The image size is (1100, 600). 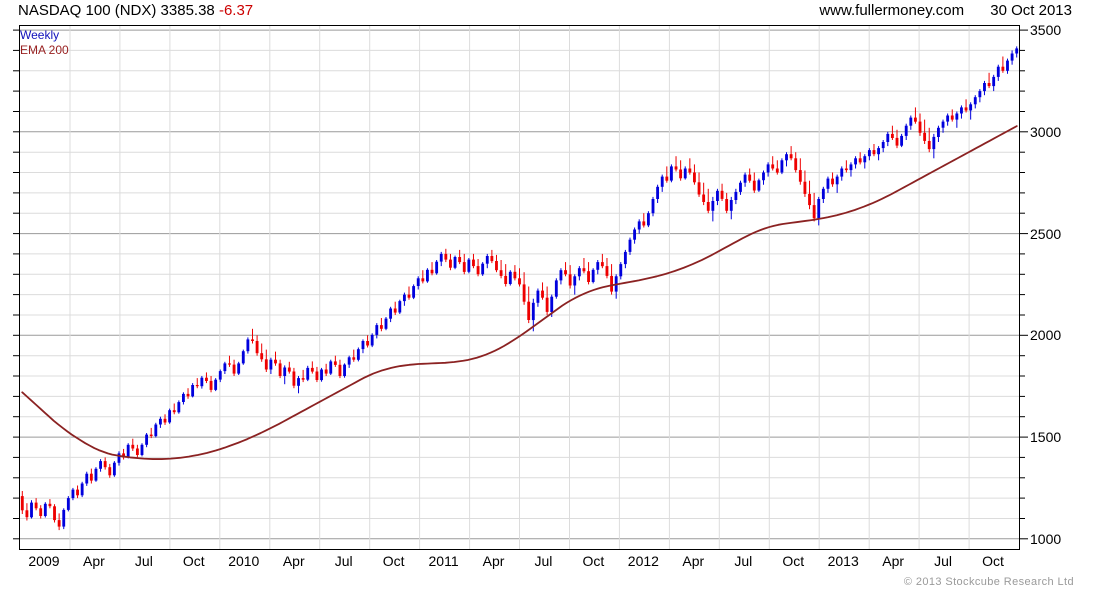 What do you see at coordinates (1046, 437) in the screenshot?
I see `y-axis-tick-label: 1500` at bounding box center [1046, 437].